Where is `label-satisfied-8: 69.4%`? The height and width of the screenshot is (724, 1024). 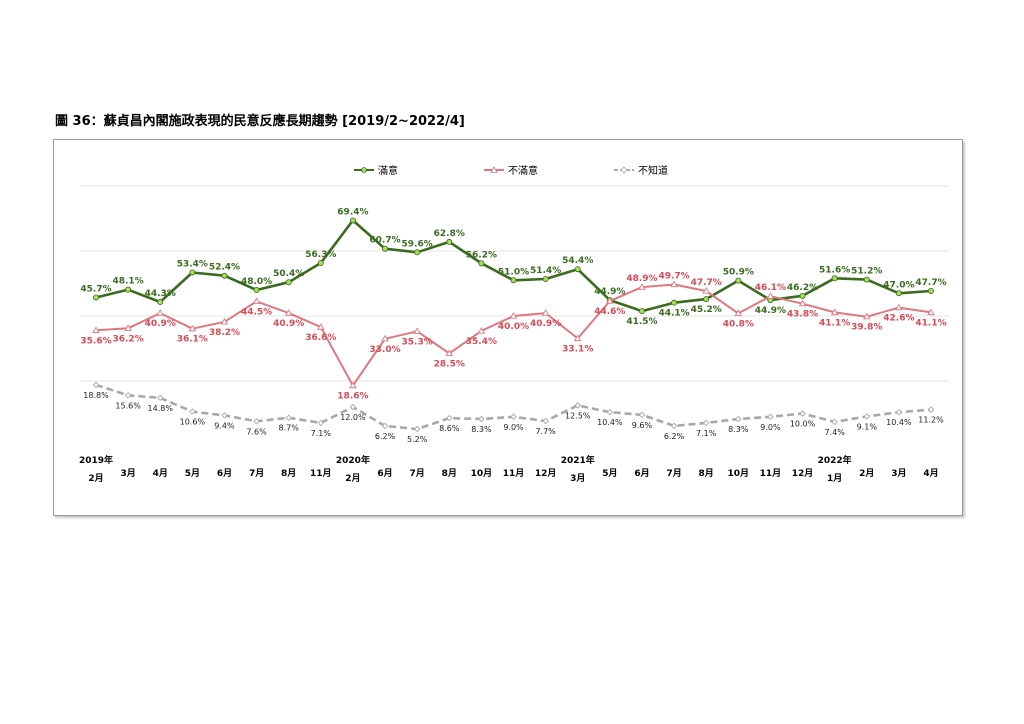 label-satisfied-8: 69.4% is located at coordinates (352, 212).